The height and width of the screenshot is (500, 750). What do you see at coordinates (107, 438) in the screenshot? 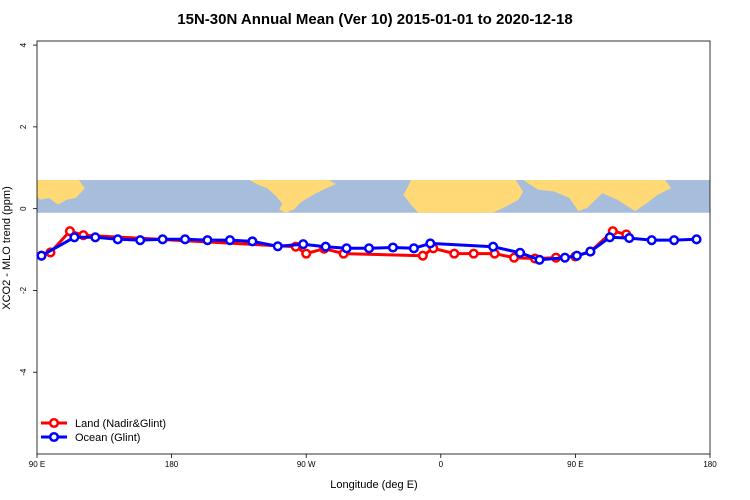
I see `legend-label: Ocean (Glint)` at bounding box center [107, 438].